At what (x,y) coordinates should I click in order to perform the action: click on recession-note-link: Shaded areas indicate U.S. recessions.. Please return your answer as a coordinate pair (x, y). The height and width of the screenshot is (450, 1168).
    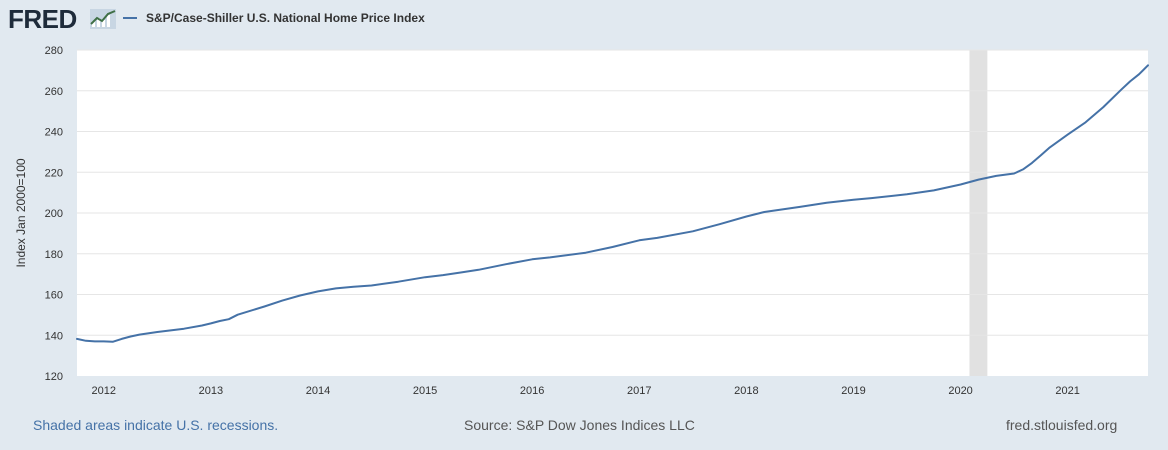
    Looking at the image, I should click on (156, 425).